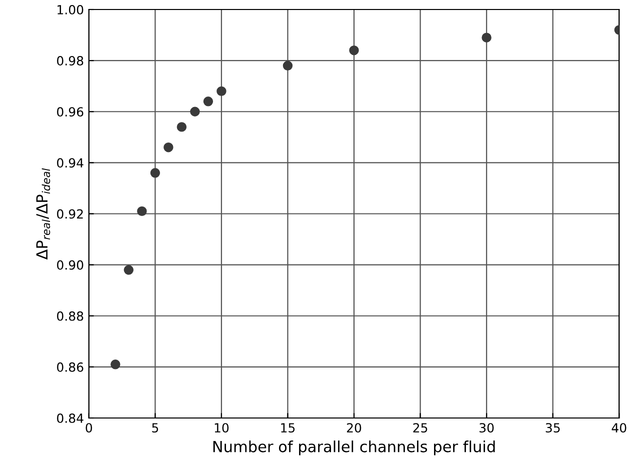 Image resolution: width=635 pixels, height=475 pixels. What do you see at coordinates (155, 428) in the screenshot?
I see `x-tick-label: 5` at bounding box center [155, 428].